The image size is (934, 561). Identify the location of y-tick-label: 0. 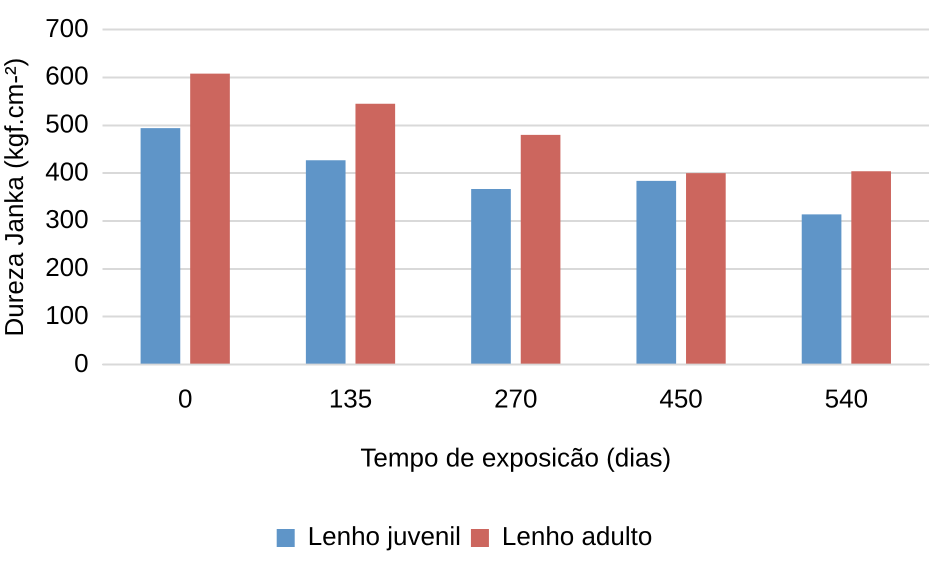
(81, 363).